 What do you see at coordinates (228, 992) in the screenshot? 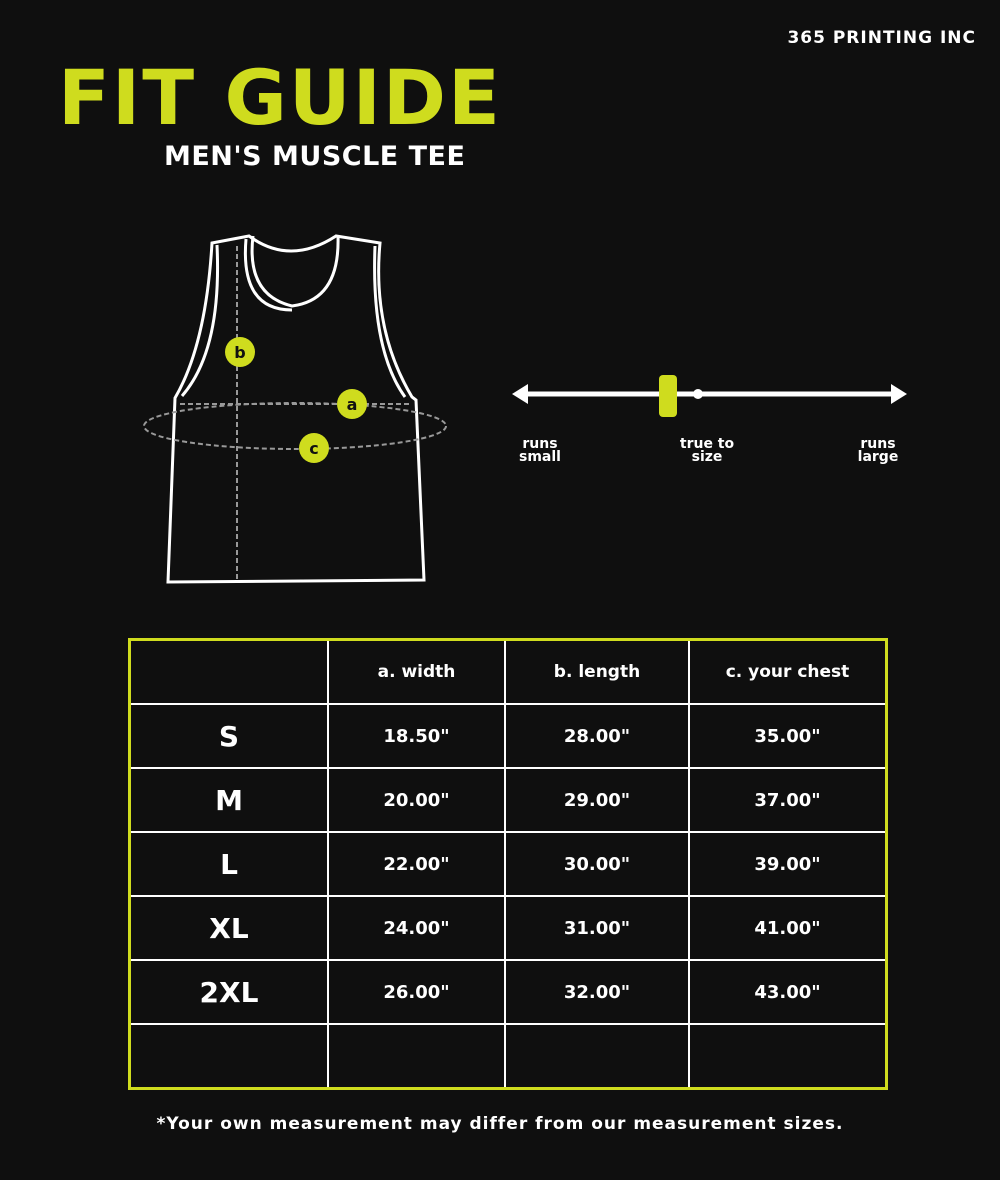
I see `size-cell: 2XL` at bounding box center [228, 992].